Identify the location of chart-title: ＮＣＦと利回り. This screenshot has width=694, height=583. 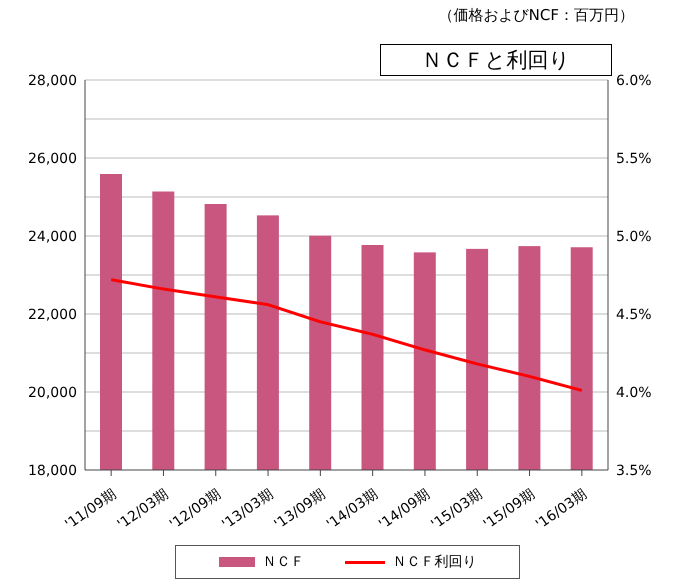
(496, 60).